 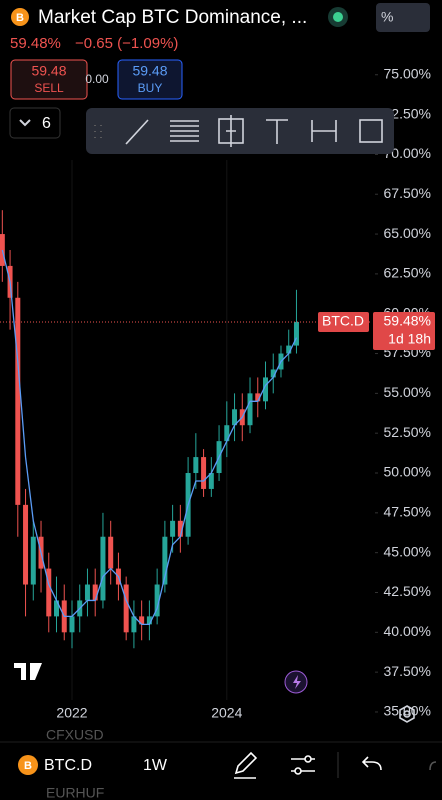 I want to click on y-tick-label: 65.00%, so click(x=407, y=233).